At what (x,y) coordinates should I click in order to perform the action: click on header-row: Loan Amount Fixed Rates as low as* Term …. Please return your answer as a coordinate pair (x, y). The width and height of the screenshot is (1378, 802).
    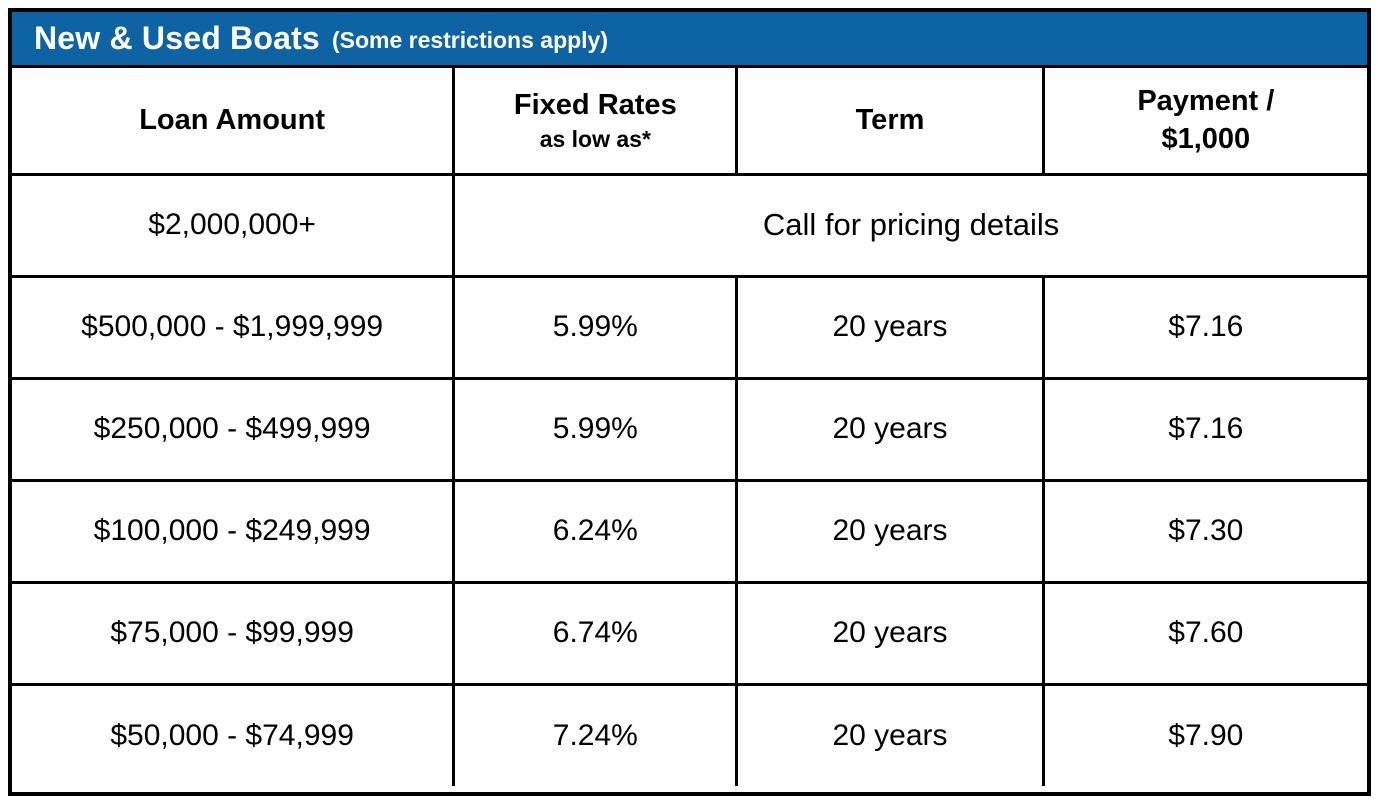
    Looking at the image, I should click on (689, 121).